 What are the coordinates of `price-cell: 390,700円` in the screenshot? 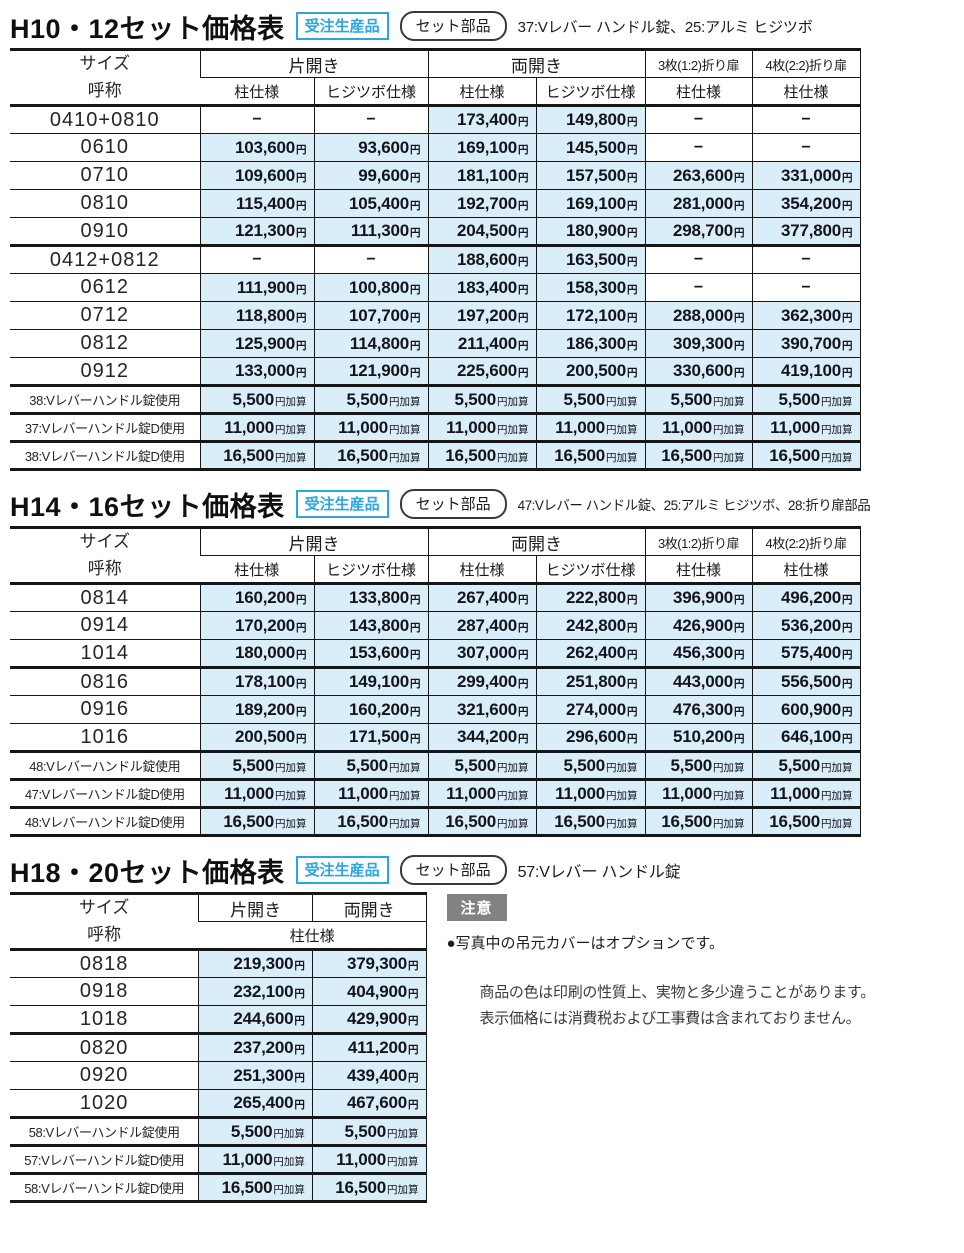 It's located at (806, 343).